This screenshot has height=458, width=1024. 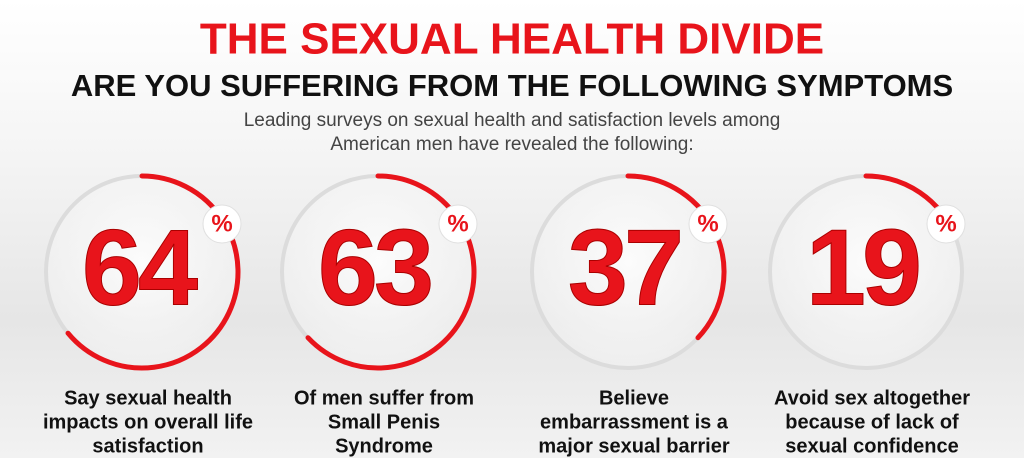 I want to click on caption-line: Avoid sex altogether, so click(x=872, y=398).